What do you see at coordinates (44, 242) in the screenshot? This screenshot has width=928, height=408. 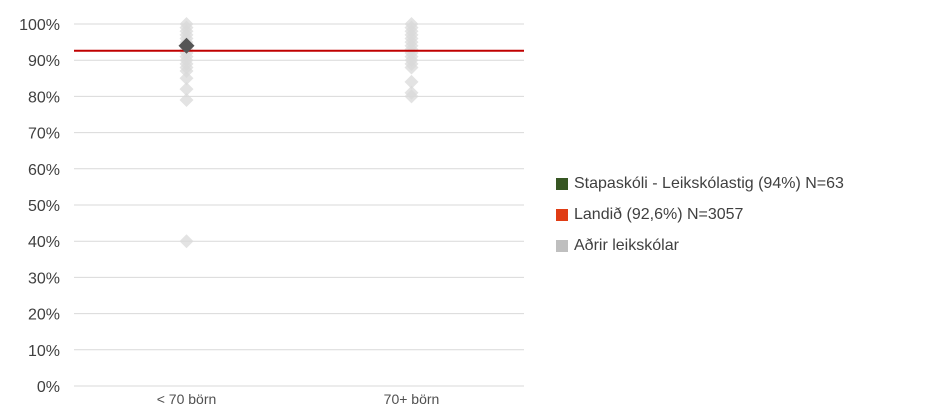 I see `y-tick-label: 40%` at bounding box center [44, 242].